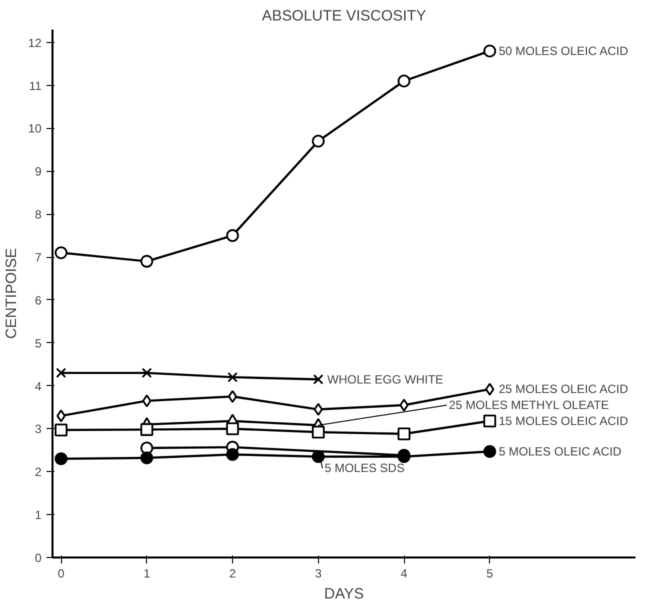 This screenshot has width=653, height=612. What do you see at coordinates (38, 215) in the screenshot?
I see `y-tick-label: 8` at bounding box center [38, 215].